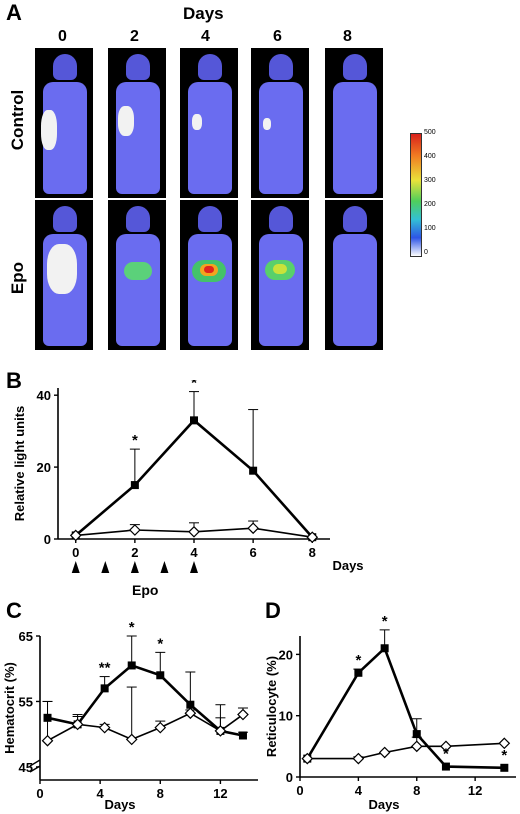 This screenshot has height=814, width=520. I want to click on control-image-day2, so click(137, 123).